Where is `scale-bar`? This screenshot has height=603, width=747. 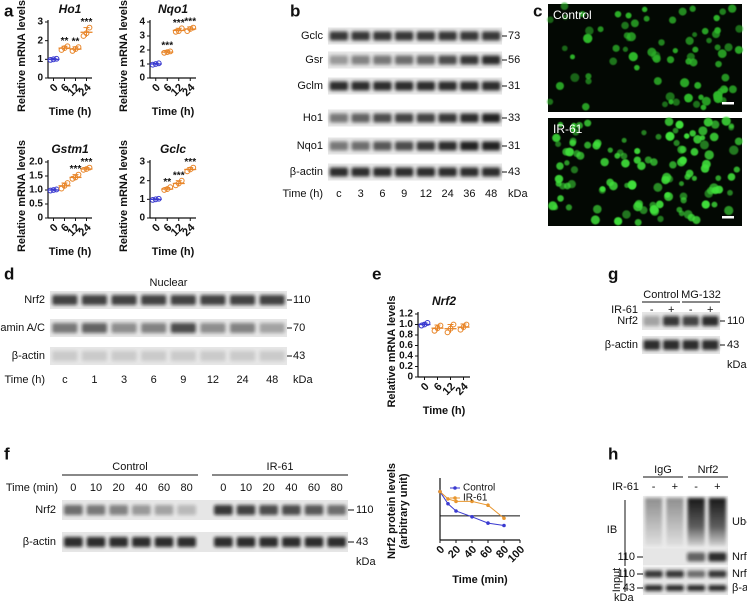 scale-bar is located at coordinates (728, 103).